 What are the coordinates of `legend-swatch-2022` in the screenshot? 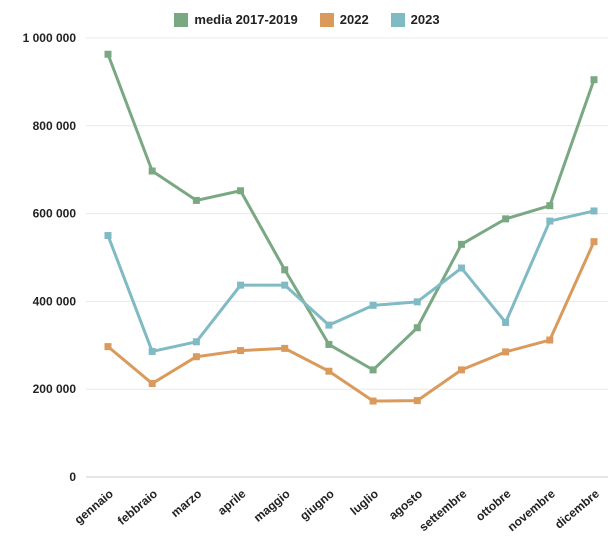 It's located at (326, 19).